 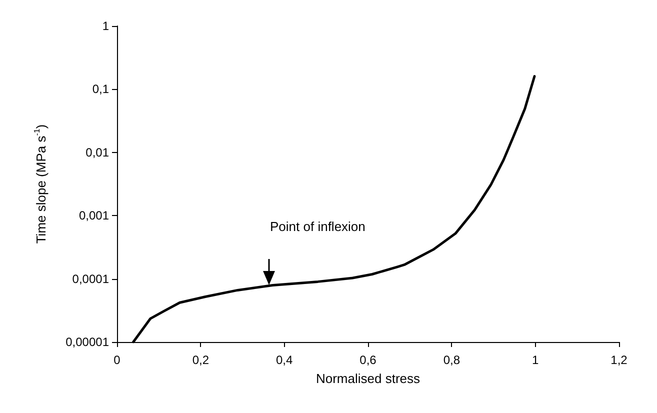 What do you see at coordinates (94, 215) in the screenshot?
I see `y-tick-label: 0,001` at bounding box center [94, 215].